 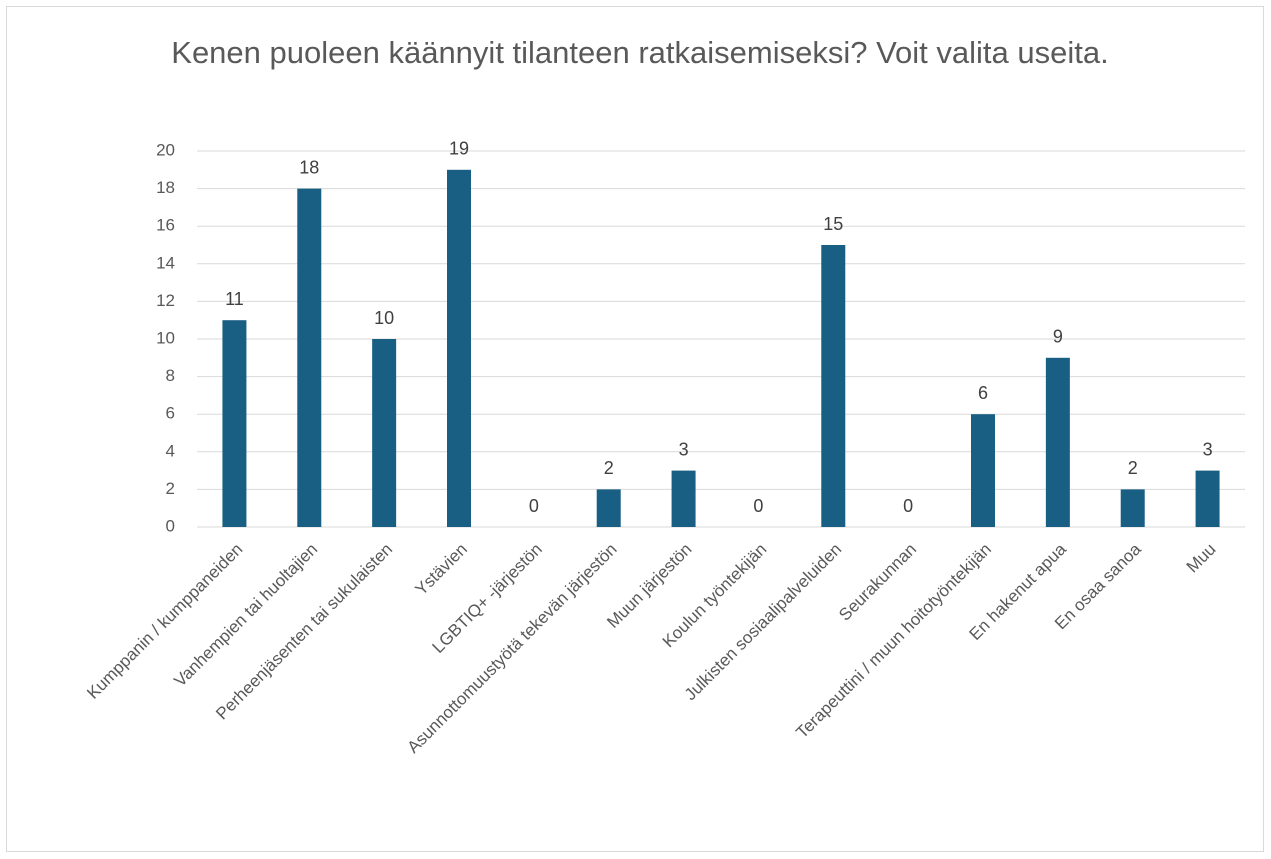 I want to click on y-tick-label: 6, so click(x=170, y=413).